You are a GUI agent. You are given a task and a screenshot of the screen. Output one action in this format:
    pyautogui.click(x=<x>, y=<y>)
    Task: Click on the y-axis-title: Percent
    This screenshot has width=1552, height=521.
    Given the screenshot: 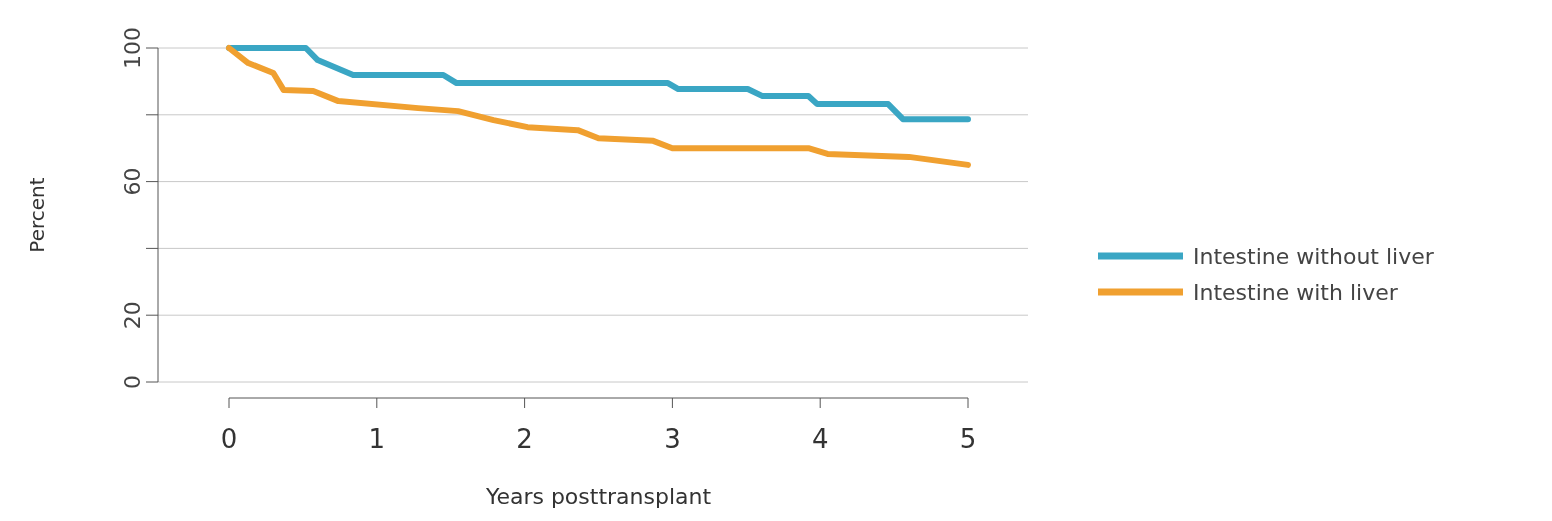 What is the action you would take?
    pyautogui.click(x=37, y=215)
    